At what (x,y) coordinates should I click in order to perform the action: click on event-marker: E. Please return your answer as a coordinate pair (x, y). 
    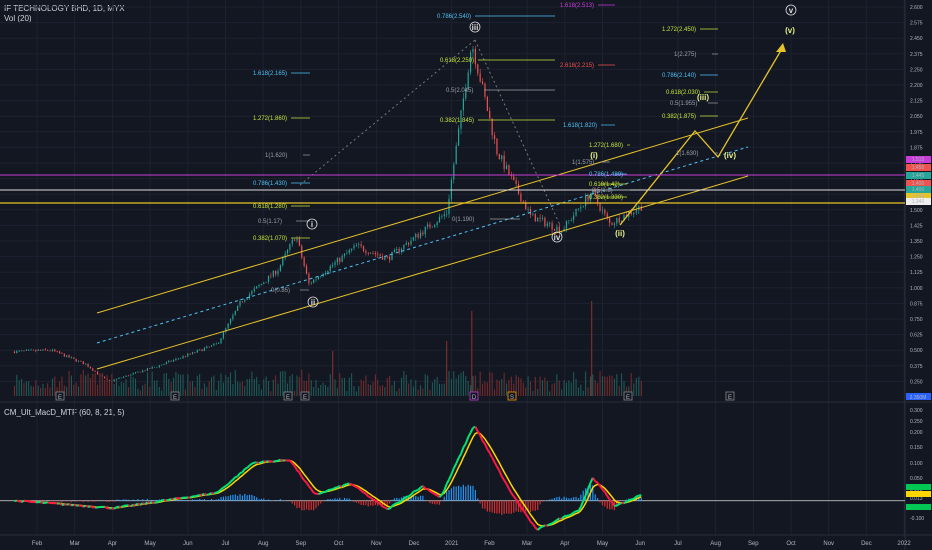
    Looking at the image, I should click on (628, 398).